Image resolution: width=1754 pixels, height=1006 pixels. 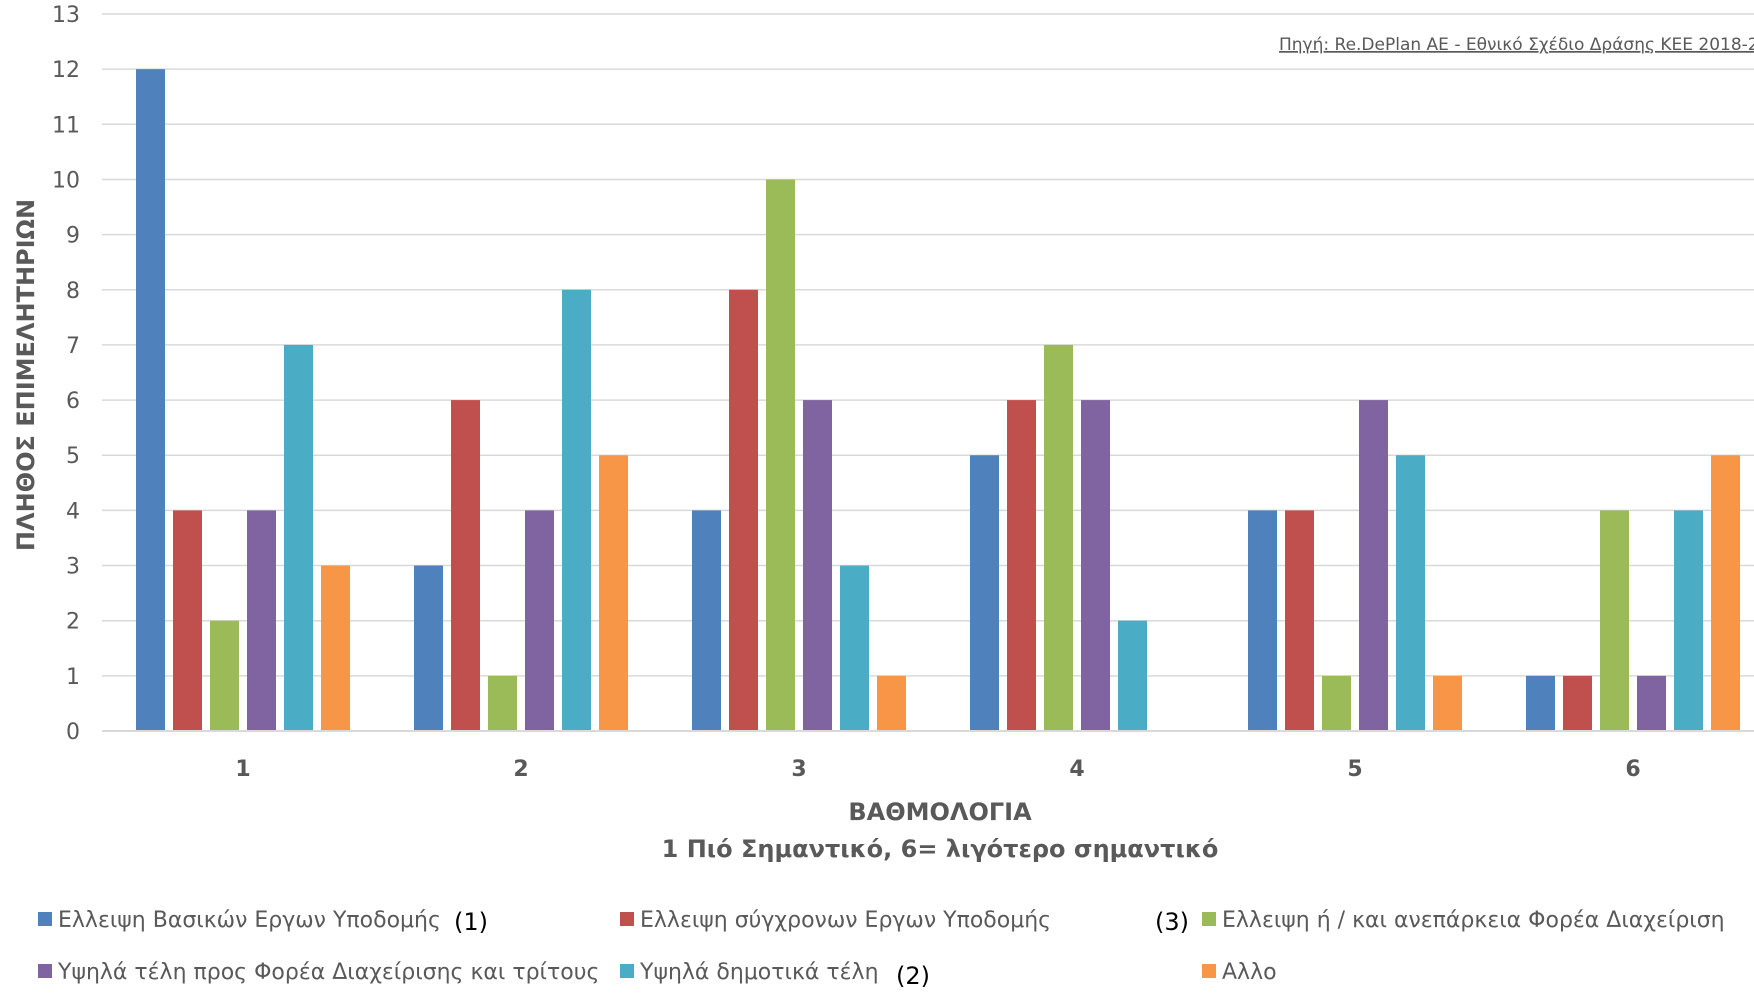 What do you see at coordinates (798, 769) in the screenshot?
I see `x-tick-label: 3` at bounding box center [798, 769].